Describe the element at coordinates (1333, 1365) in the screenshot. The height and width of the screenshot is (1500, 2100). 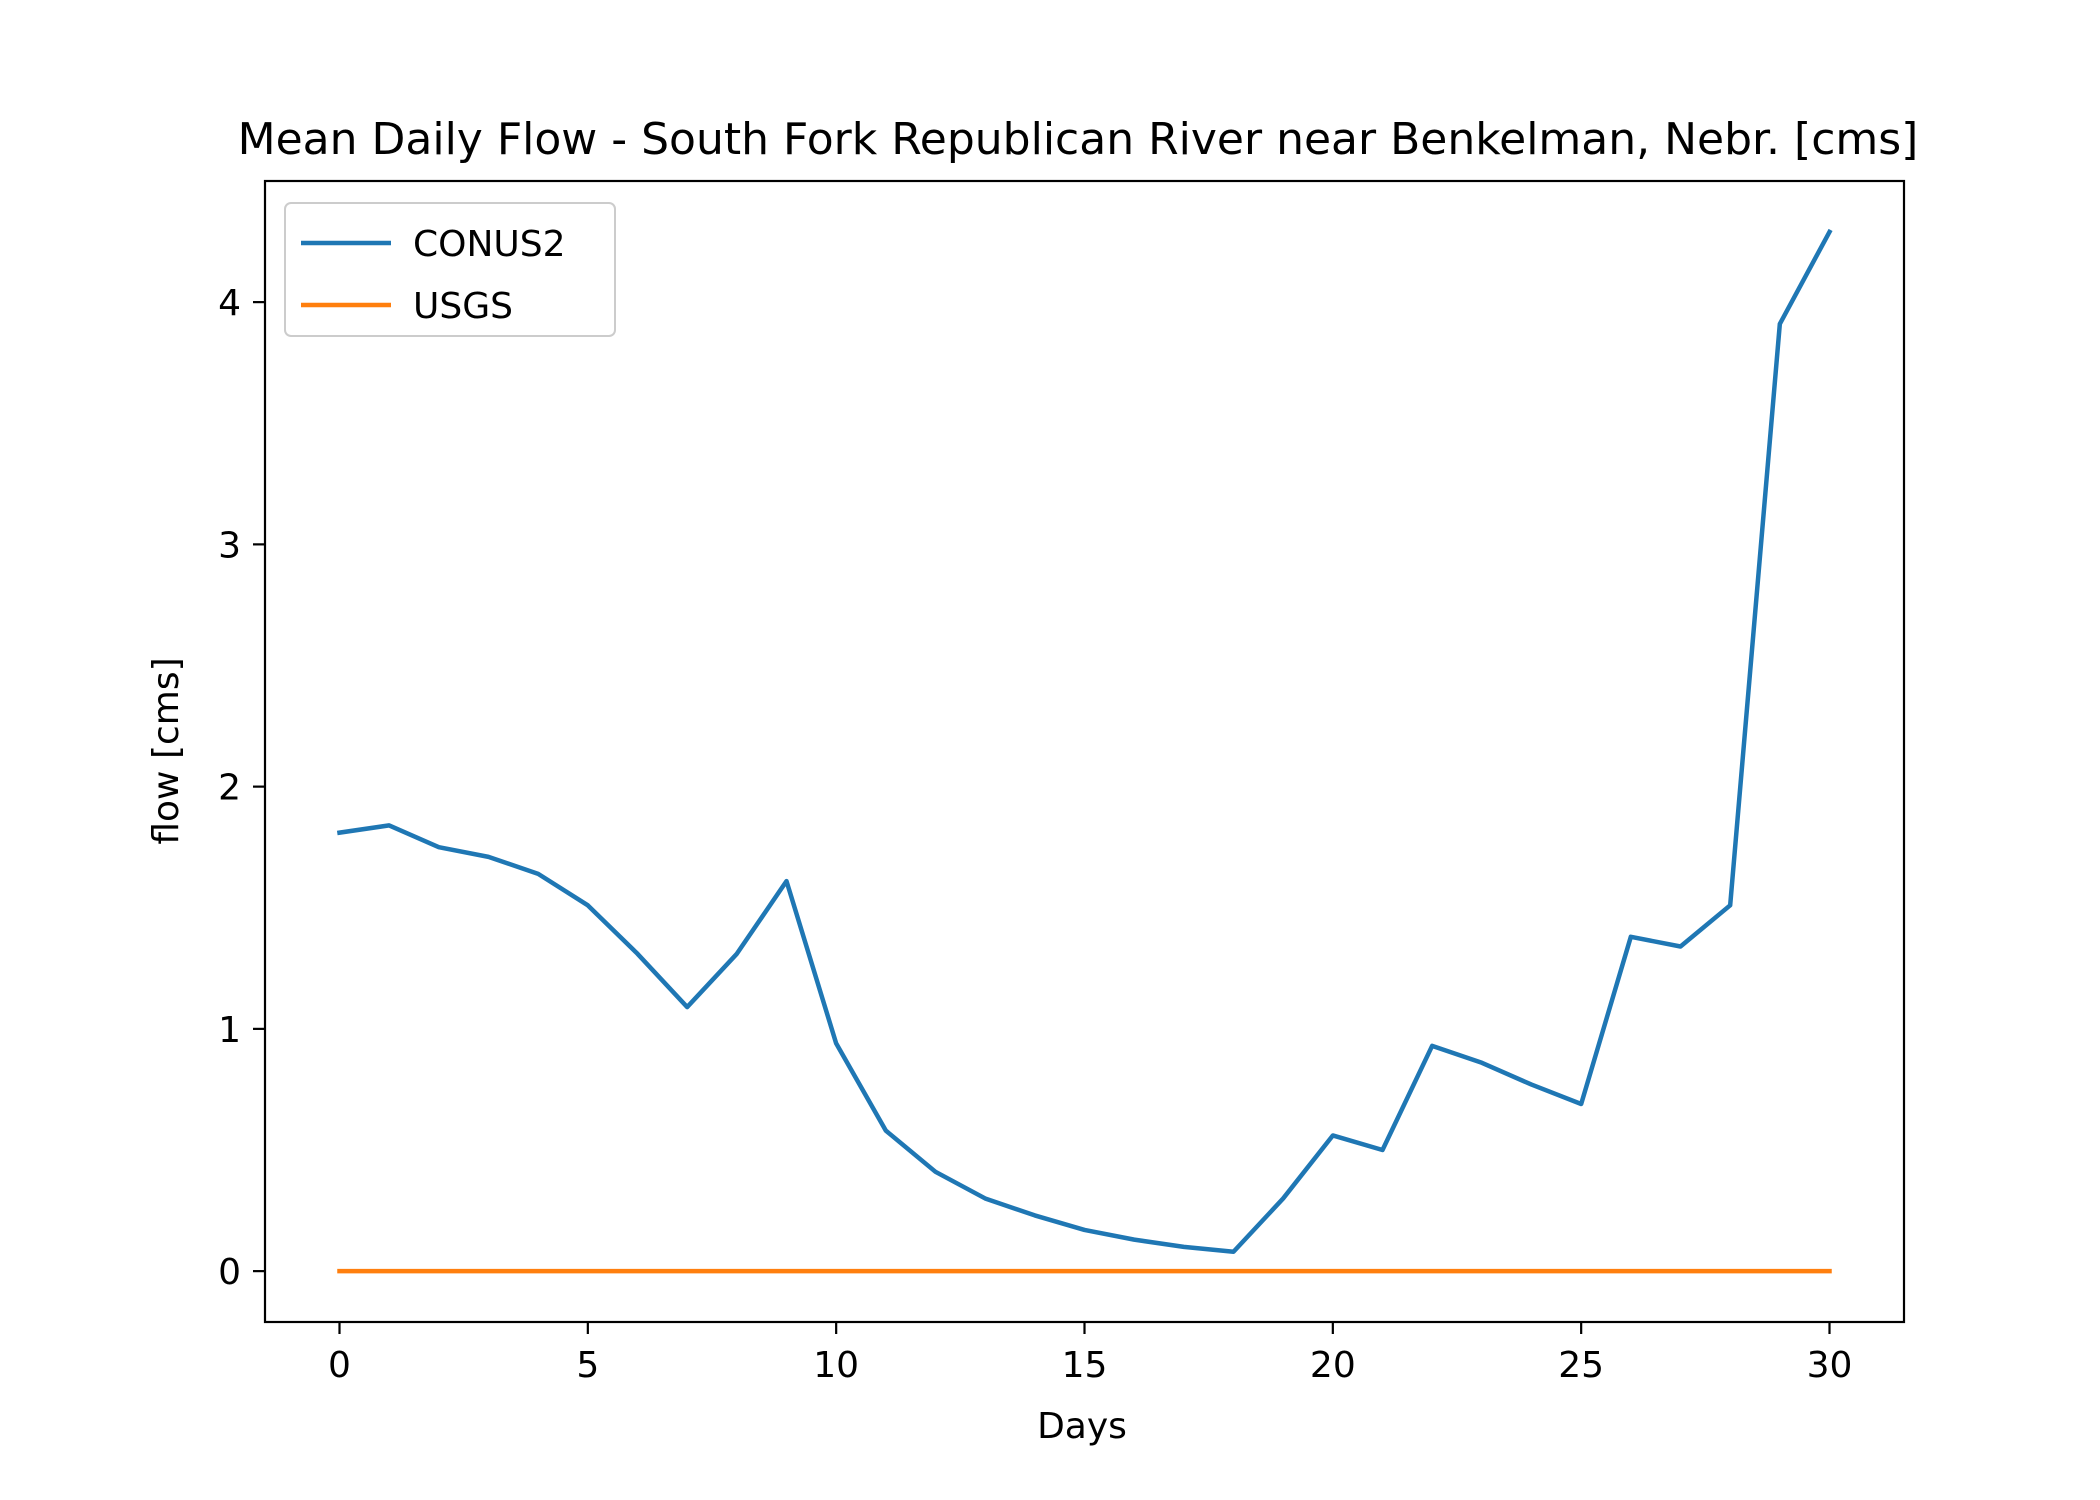
I see `x-tick-label: 20` at that location.